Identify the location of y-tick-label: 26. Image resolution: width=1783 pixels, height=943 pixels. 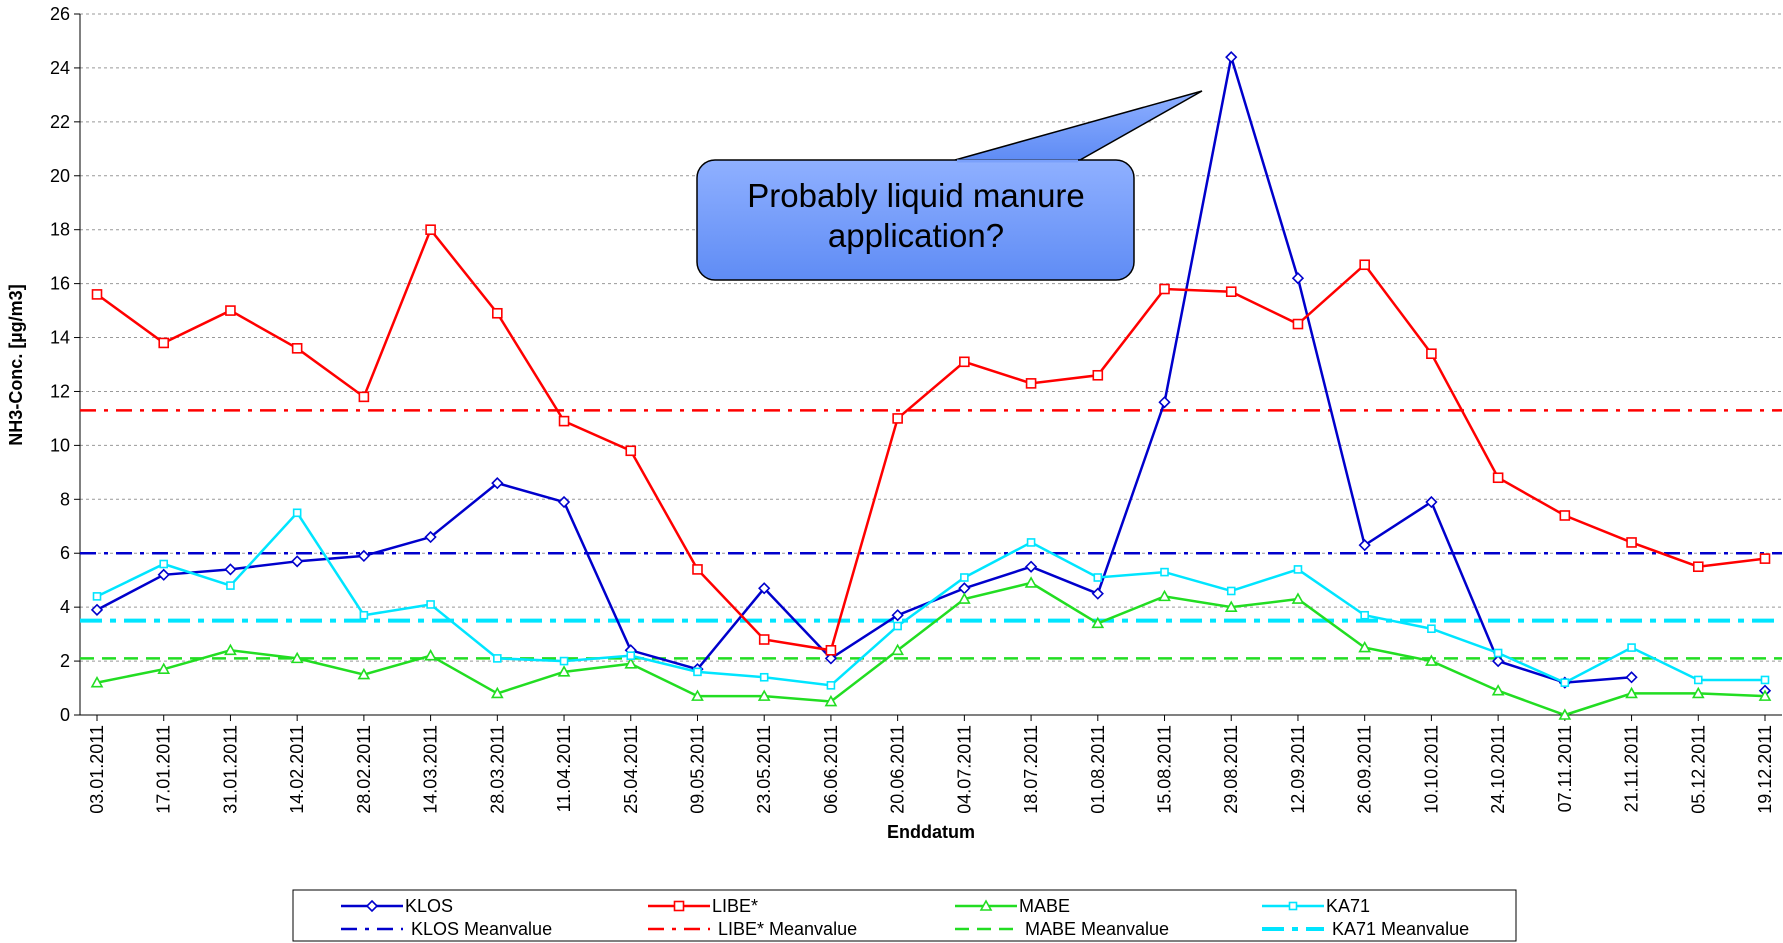
(60, 14).